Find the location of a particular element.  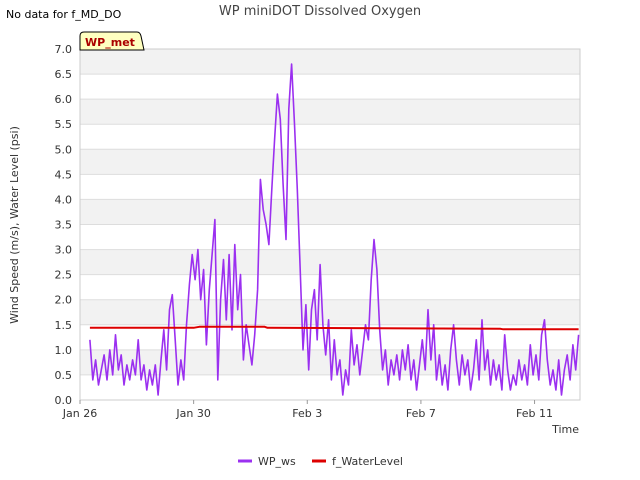

y-tick-label: 5.0 is located at coordinates (64, 149).